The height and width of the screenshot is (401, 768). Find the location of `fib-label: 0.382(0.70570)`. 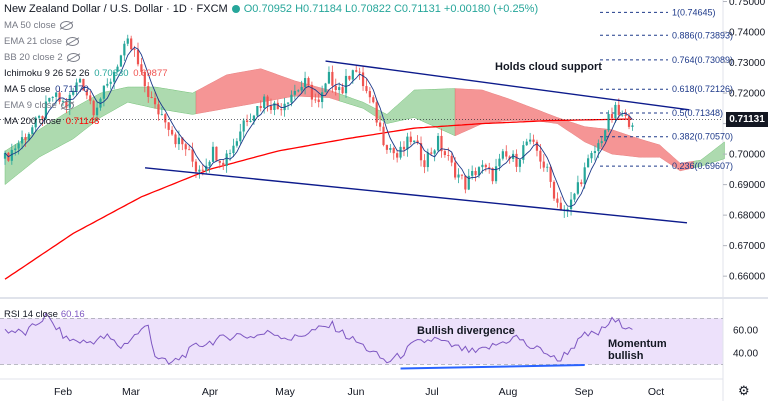

fib-label: 0.382(0.70570) is located at coordinates (702, 137).